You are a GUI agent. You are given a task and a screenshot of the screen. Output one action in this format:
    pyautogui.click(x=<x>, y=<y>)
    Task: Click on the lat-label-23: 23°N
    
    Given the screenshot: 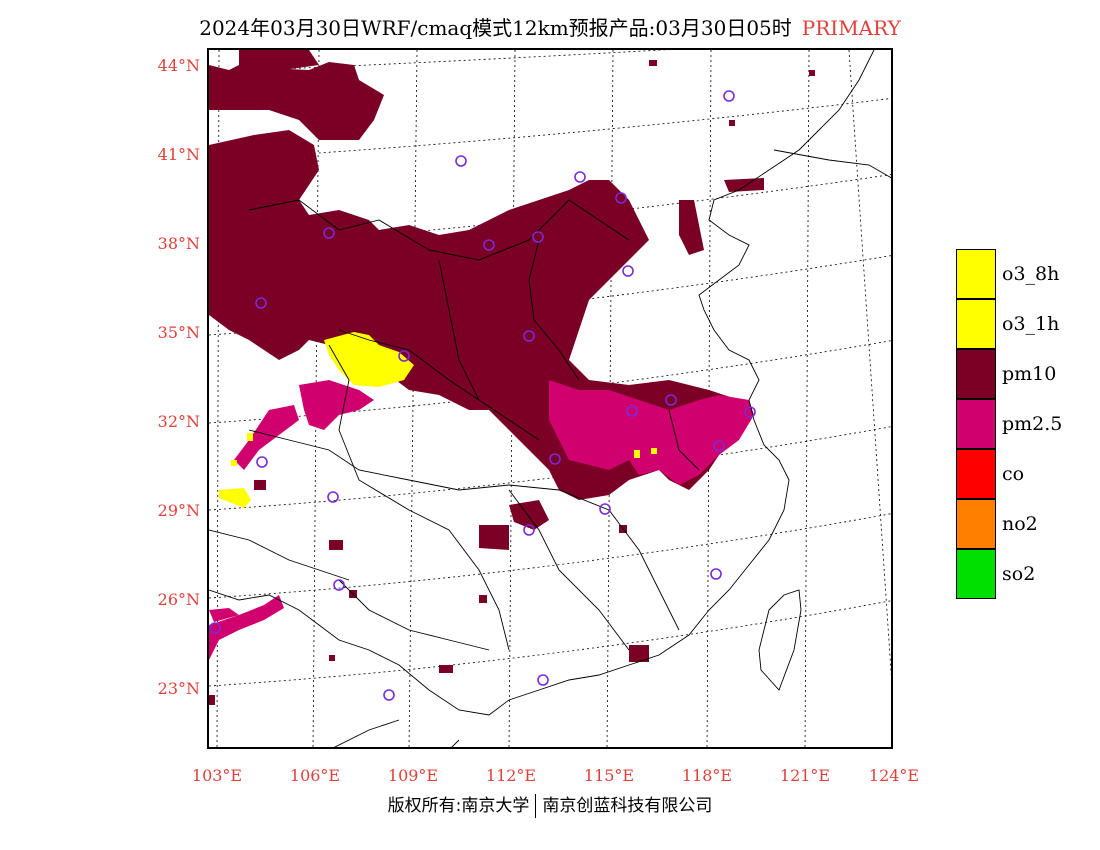 What is the action you would take?
    pyautogui.click(x=178, y=688)
    